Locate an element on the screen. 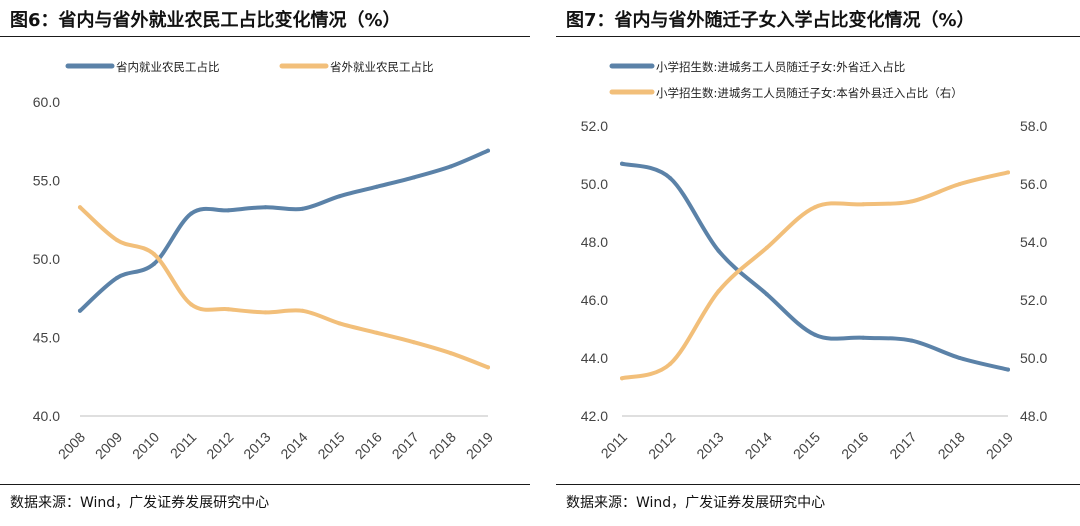 This screenshot has width=1080, height=526. chart-title: 图7：省内与省外随迁子女入学占比变化情况（%） is located at coordinates (770, 20).